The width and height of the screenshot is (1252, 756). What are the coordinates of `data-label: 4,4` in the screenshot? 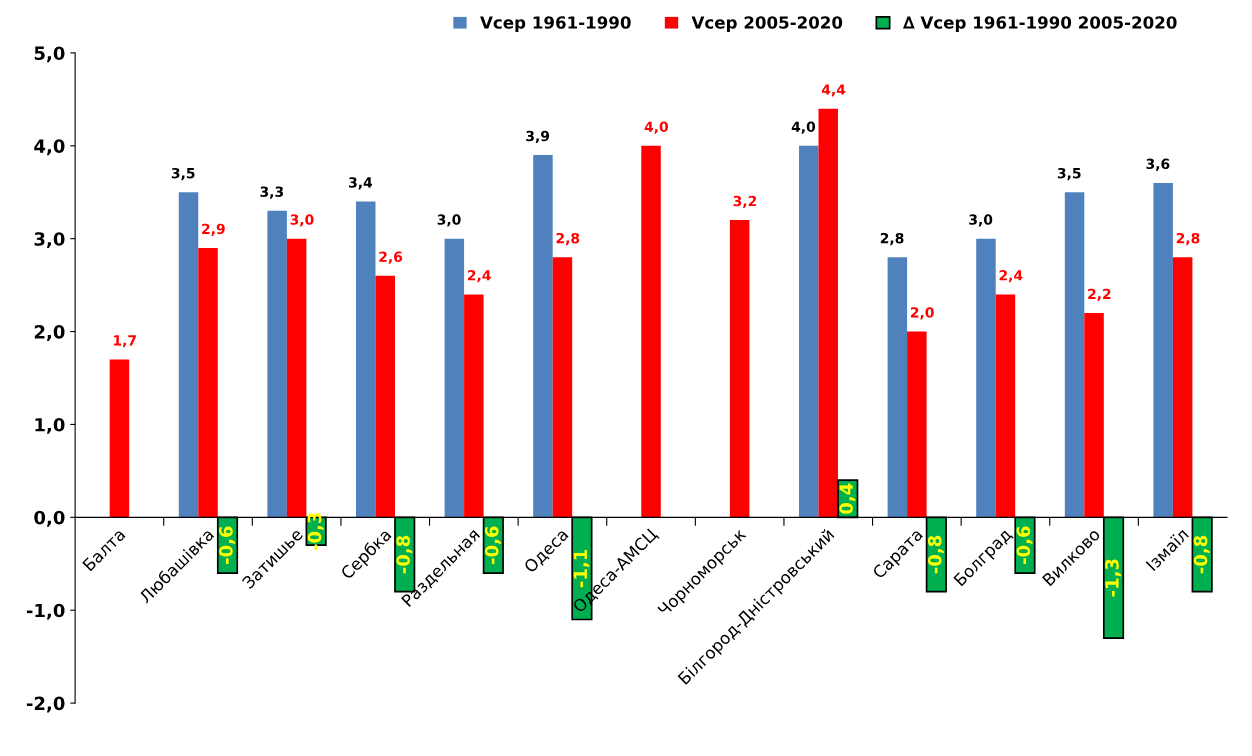 It's located at (833, 90).